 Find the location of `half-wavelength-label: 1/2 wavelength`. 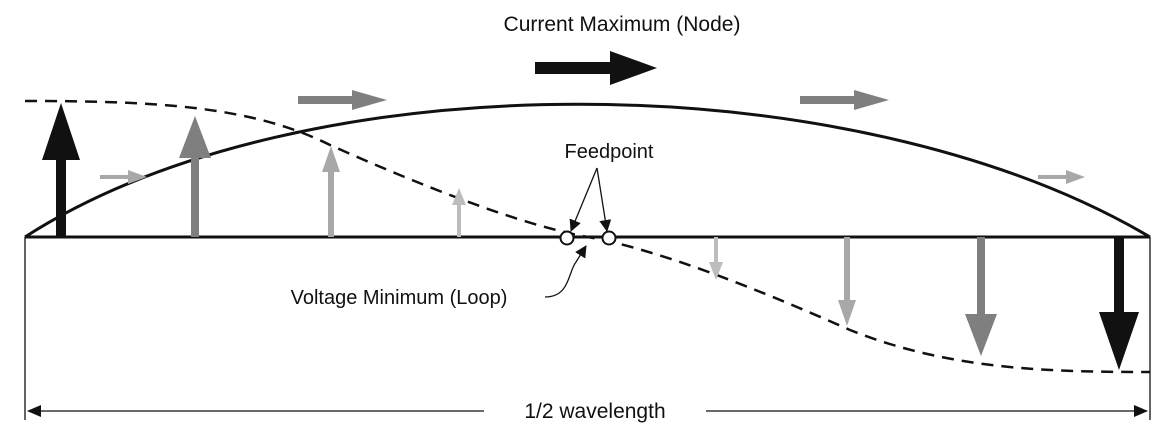

half-wavelength-label: 1/2 wavelength is located at coordinates (594, 411).